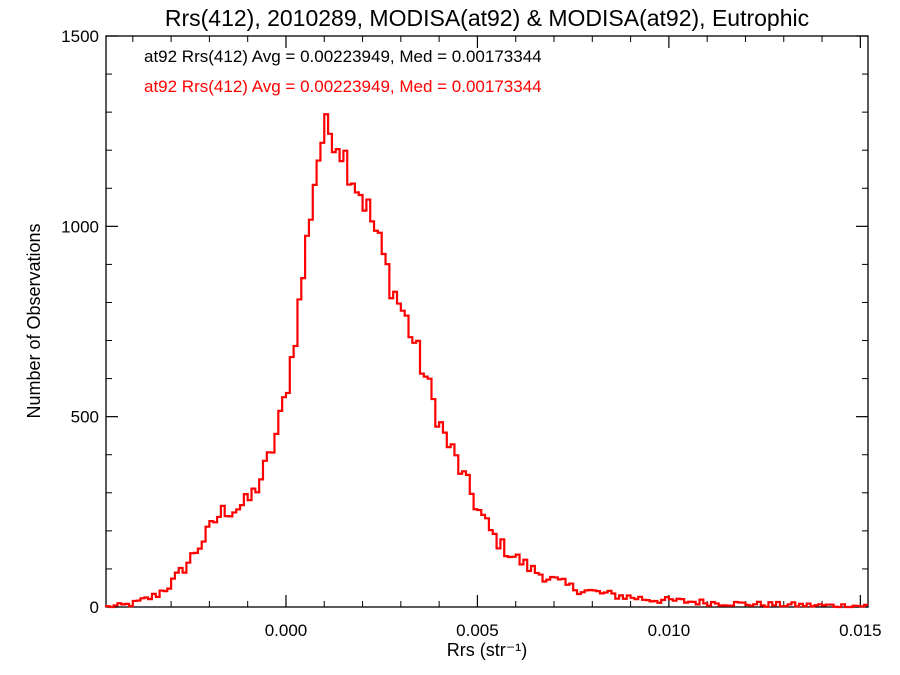 The height and width of the screenshot is (675, 900). Describe the element at coordinates (477, 630) in the screenshot. I see `x-tick-label: 0.005` at that location.